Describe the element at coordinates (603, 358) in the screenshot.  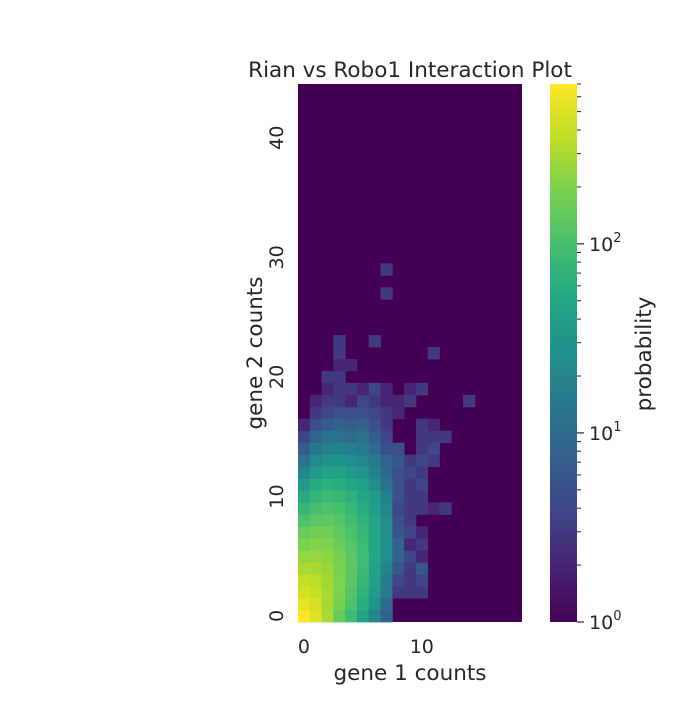
I see `colorbar: 100 101 102 probability` at that location.